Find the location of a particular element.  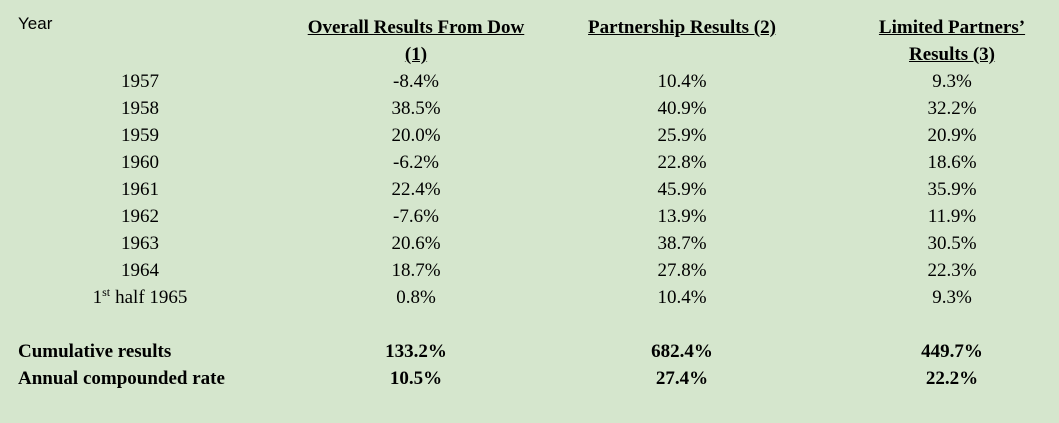

year-cell: 1958 is located at coordinates (140, 108).